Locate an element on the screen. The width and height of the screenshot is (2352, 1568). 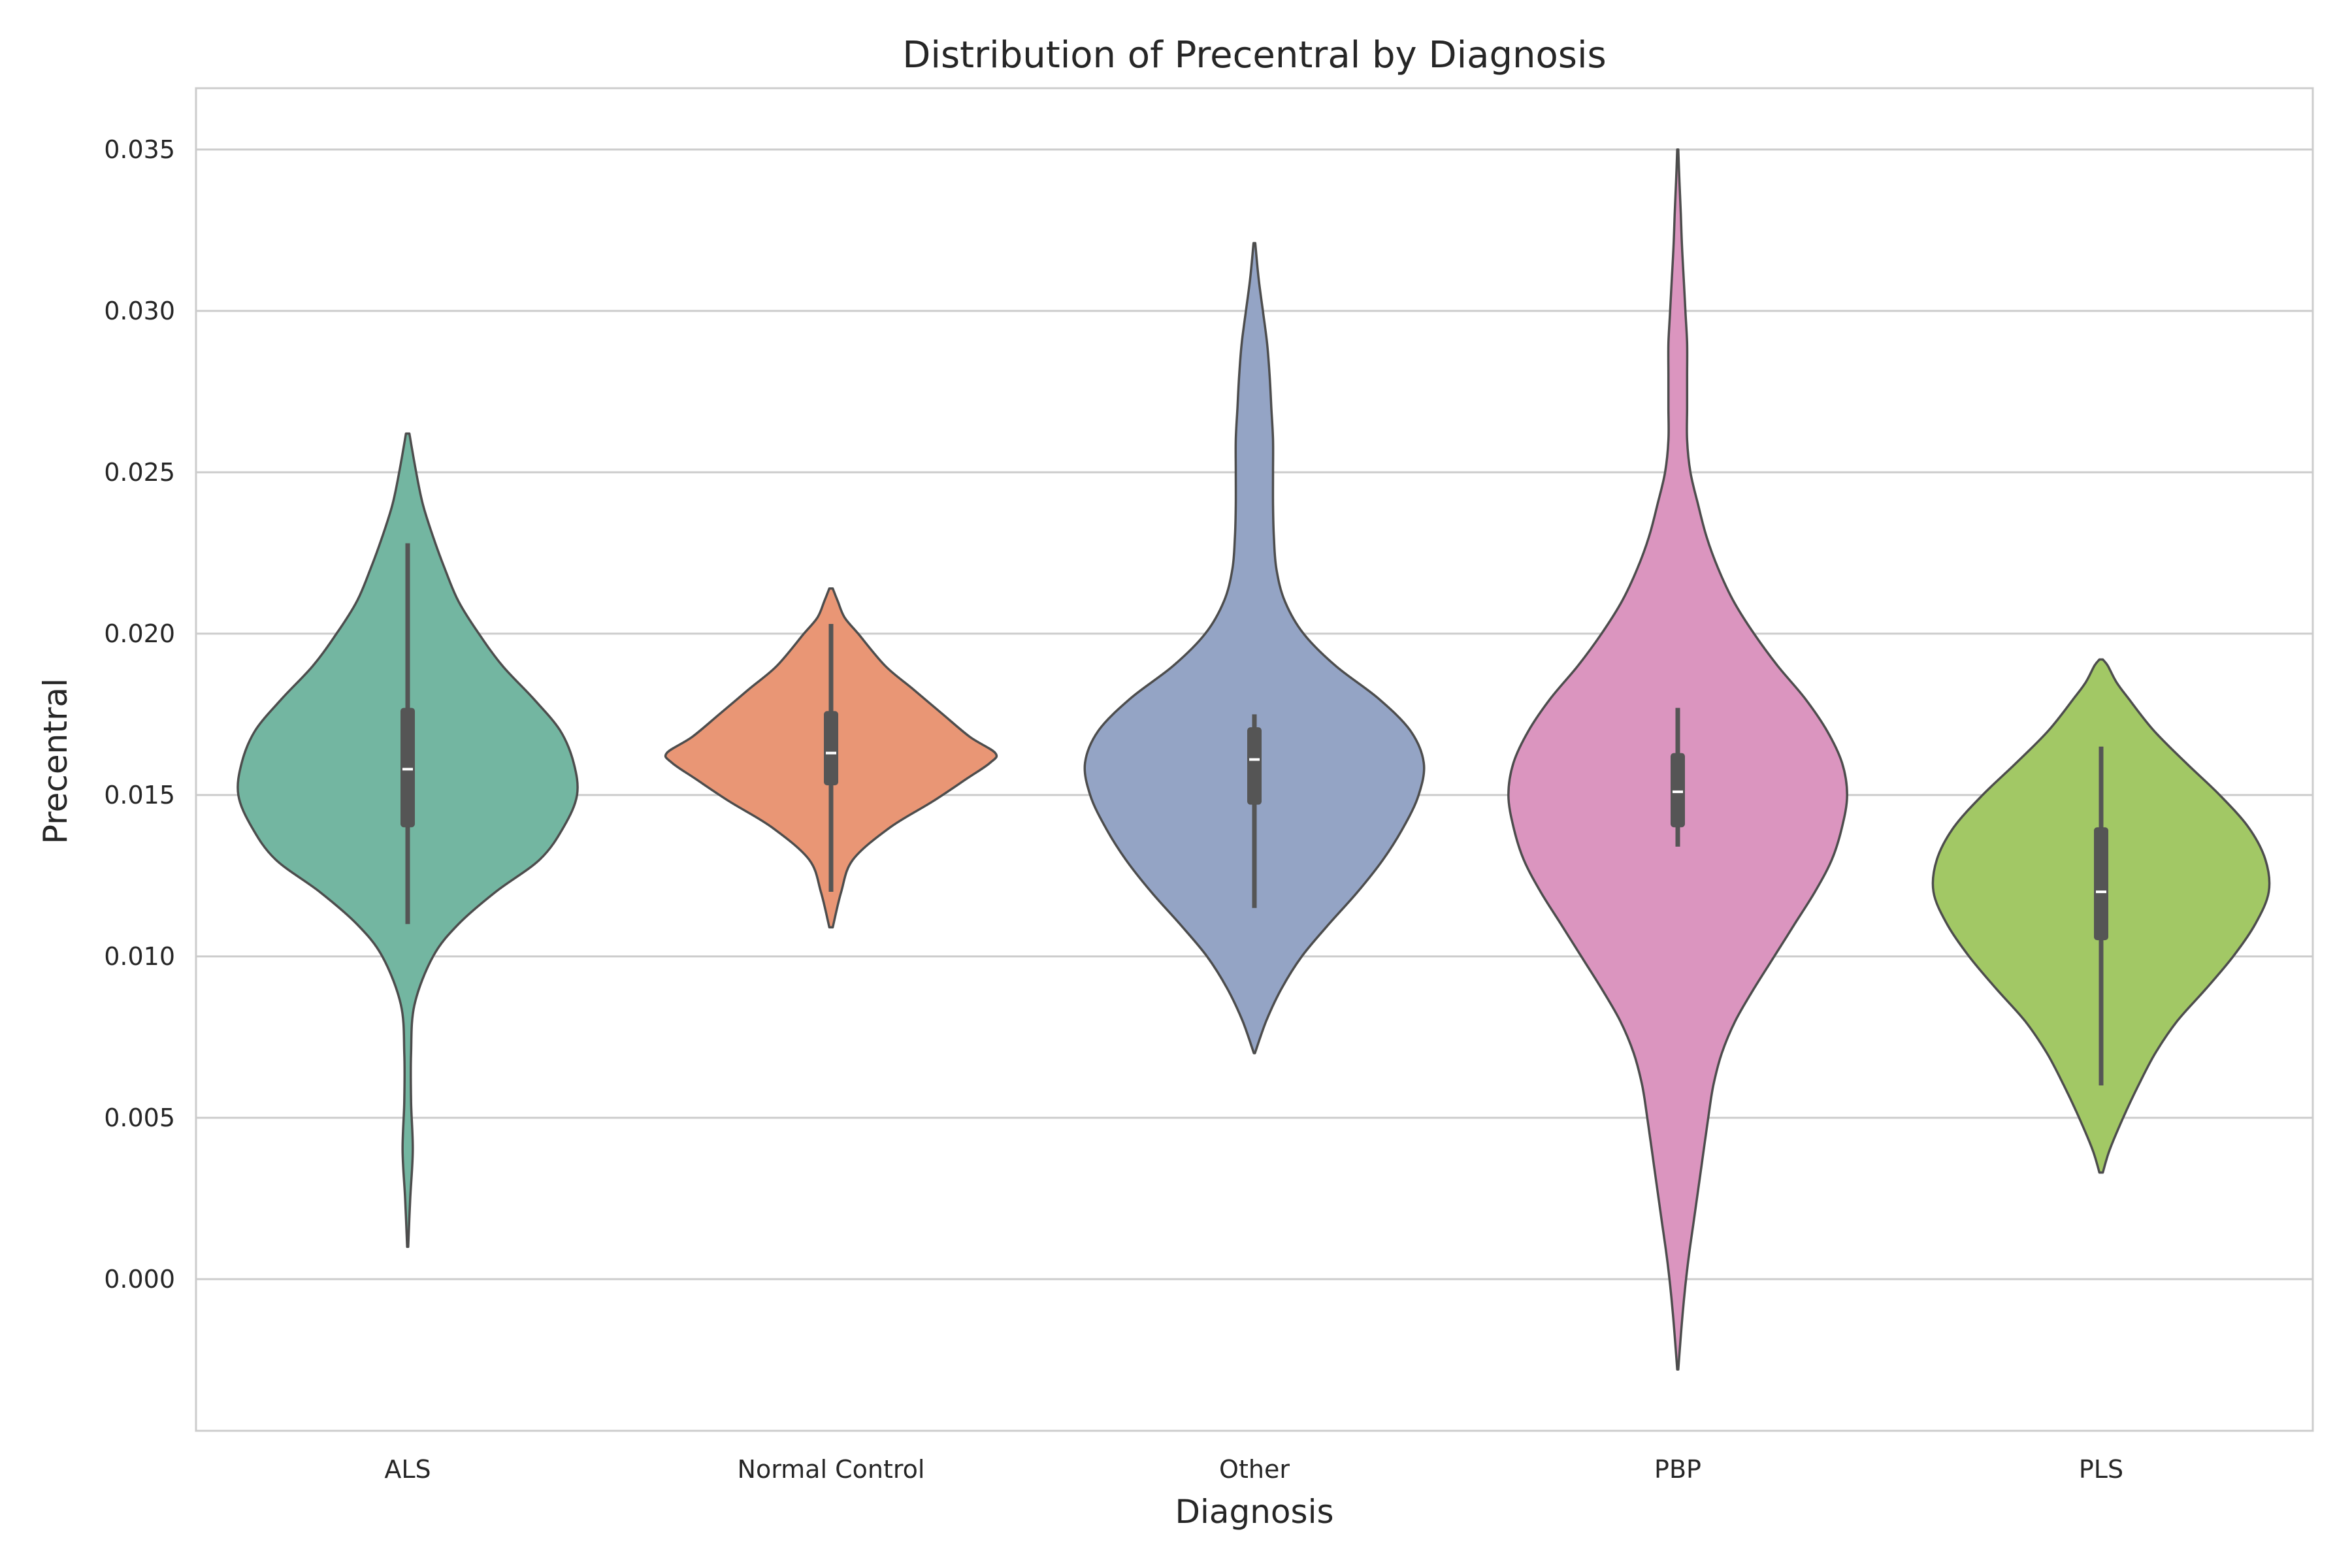
violin-other is located at coordinates (1254, 648).